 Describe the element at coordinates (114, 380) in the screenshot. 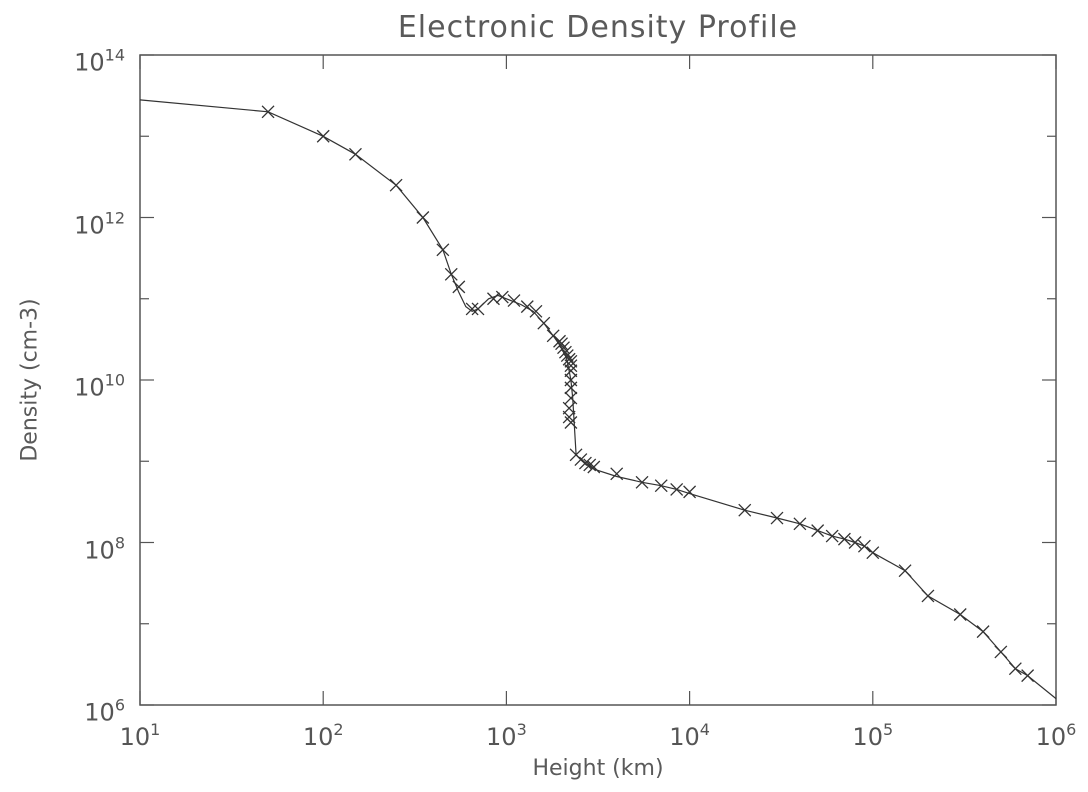

I see `y-tick-exponent: 10` at that location.